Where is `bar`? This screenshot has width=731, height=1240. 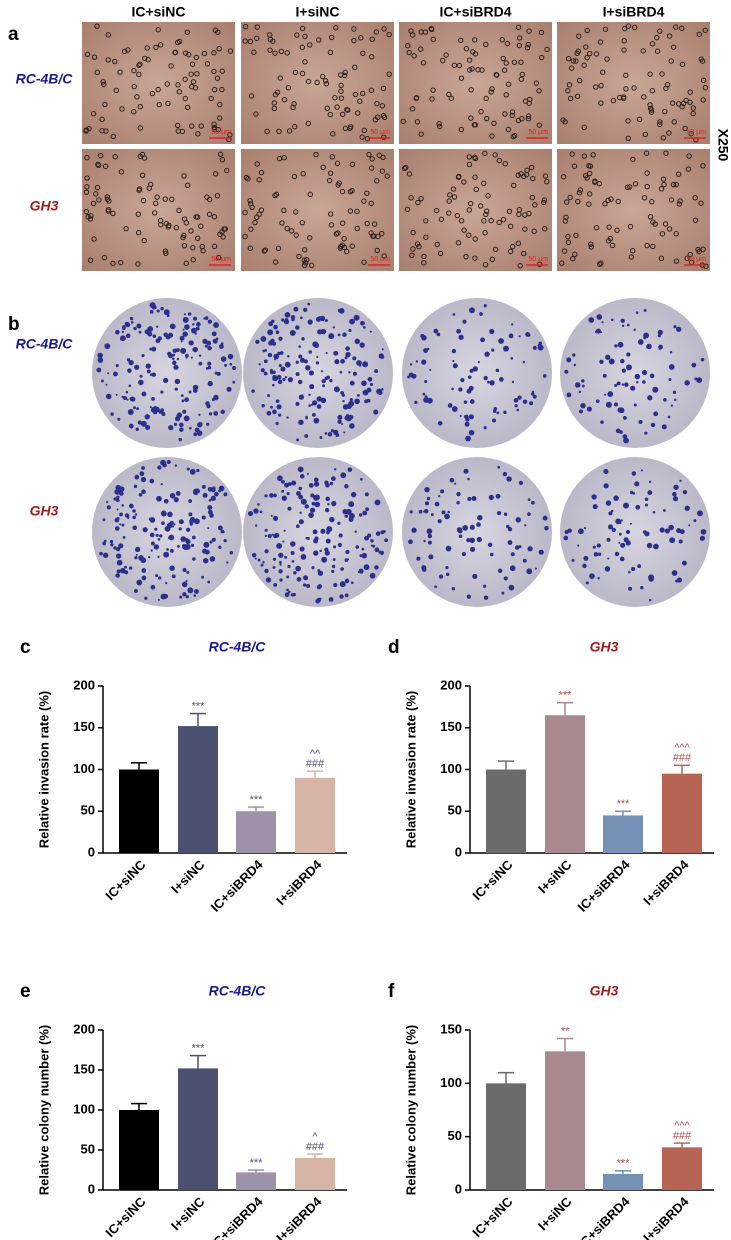
bar is located at coordinates (623, 1182).